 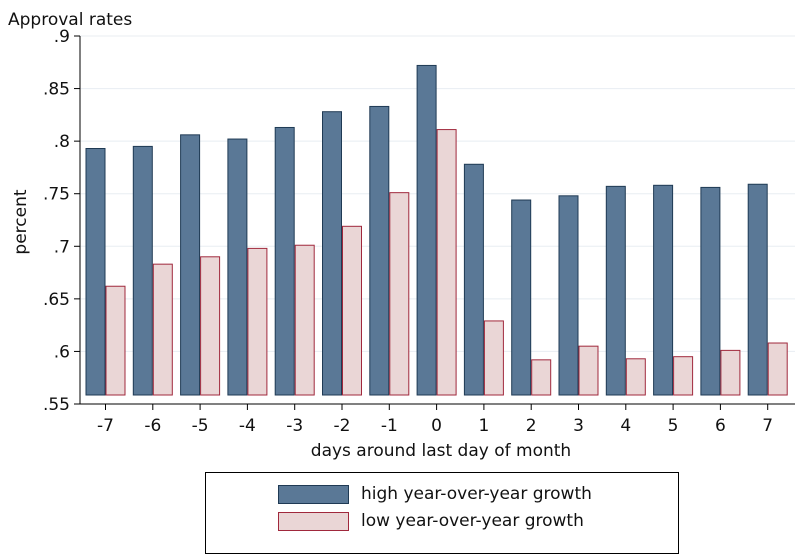 I want to click on y-tick-label: .6, so click(x=62, y=352).